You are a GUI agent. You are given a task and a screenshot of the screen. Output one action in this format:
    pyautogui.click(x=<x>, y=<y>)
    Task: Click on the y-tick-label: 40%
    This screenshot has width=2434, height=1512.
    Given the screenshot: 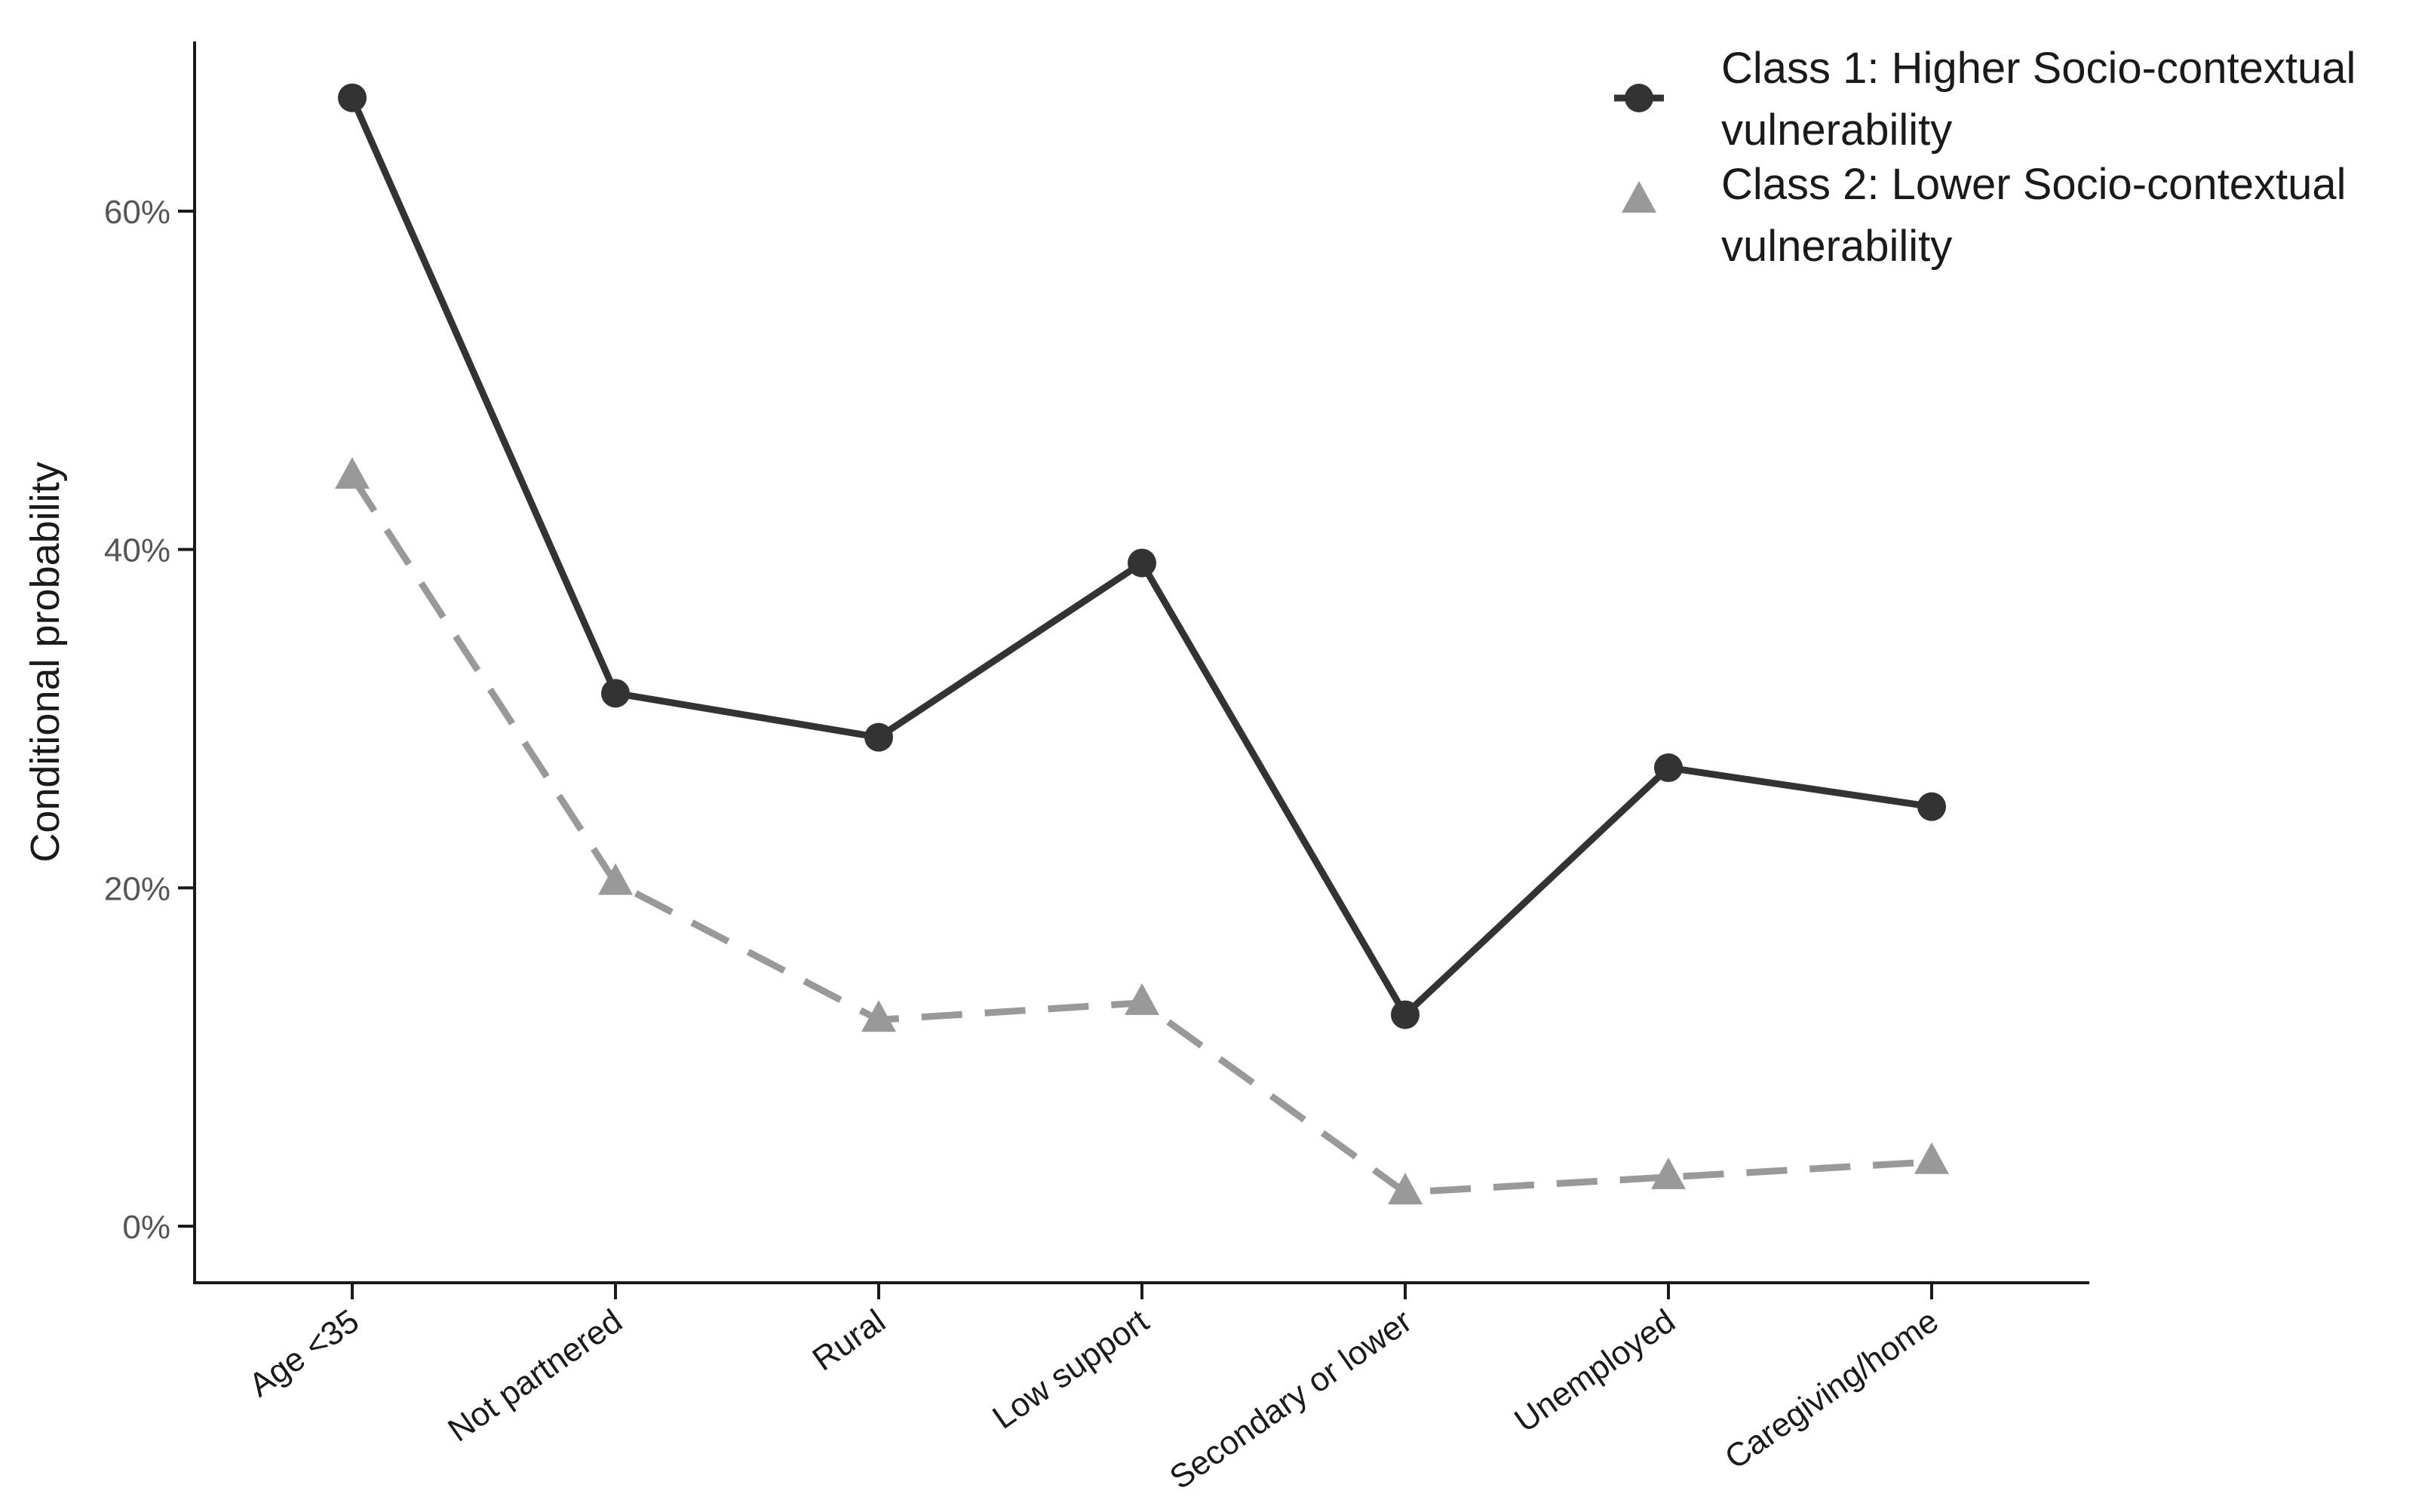 What is the action you would take?
    pyautogui.click(x=137, y=550)
    